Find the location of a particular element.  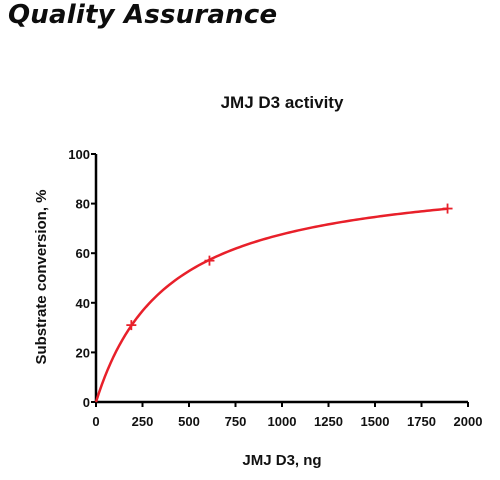

y-tick-label: 80 is located at coordinates (83, 204).